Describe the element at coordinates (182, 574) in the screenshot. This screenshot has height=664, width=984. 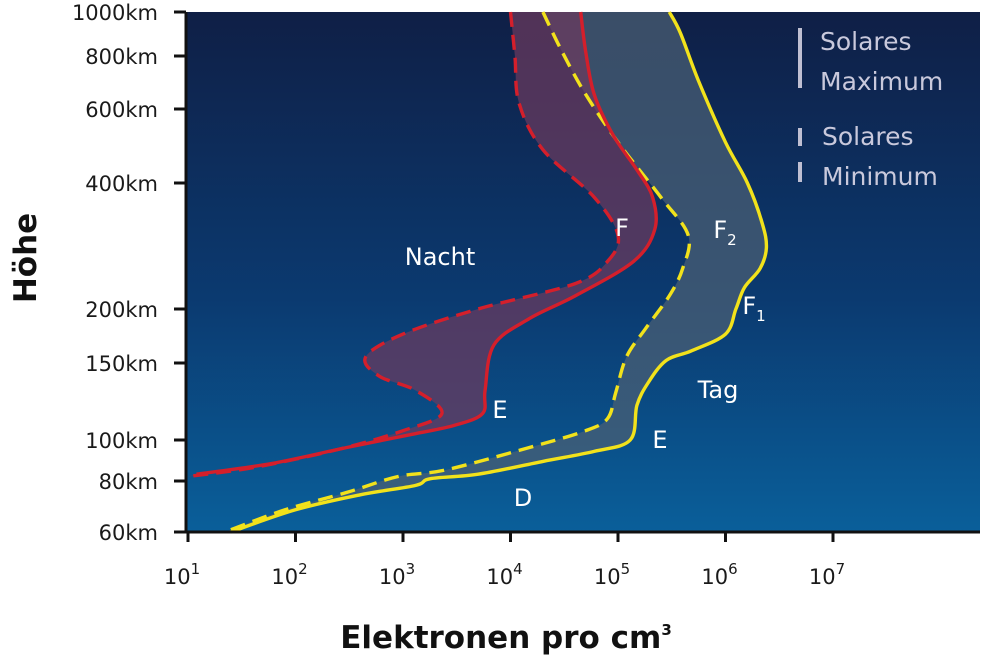
I see `x-tick-label: 10¹` at that location.